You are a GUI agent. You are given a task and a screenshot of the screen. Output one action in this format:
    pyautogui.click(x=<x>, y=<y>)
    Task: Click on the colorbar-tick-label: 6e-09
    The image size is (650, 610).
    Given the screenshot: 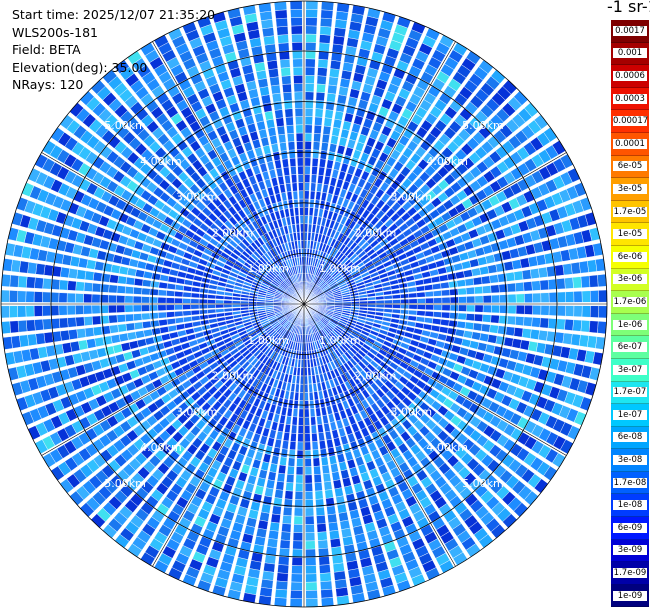 What is the action you would take?
    pyautogui.click(x=630, y=527)
    